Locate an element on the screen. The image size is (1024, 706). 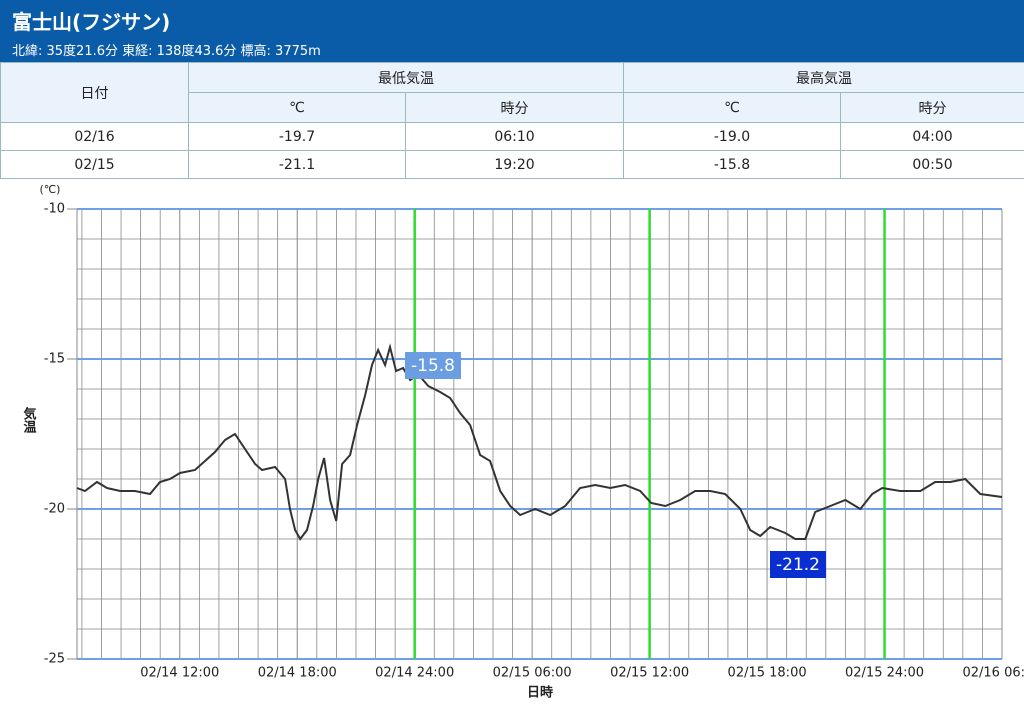
x-tick-label: 02/15 06:00 is located at coordinates (532, 673).